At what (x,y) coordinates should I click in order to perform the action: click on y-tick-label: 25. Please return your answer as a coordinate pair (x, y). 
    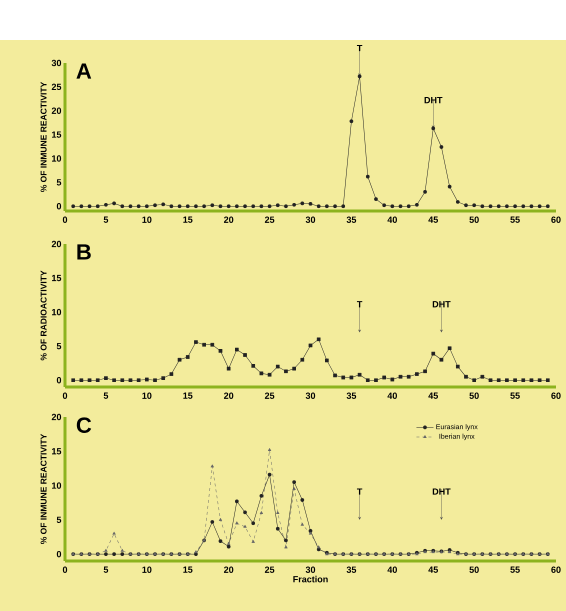
    Looking at the image, I should click on (57, 87).